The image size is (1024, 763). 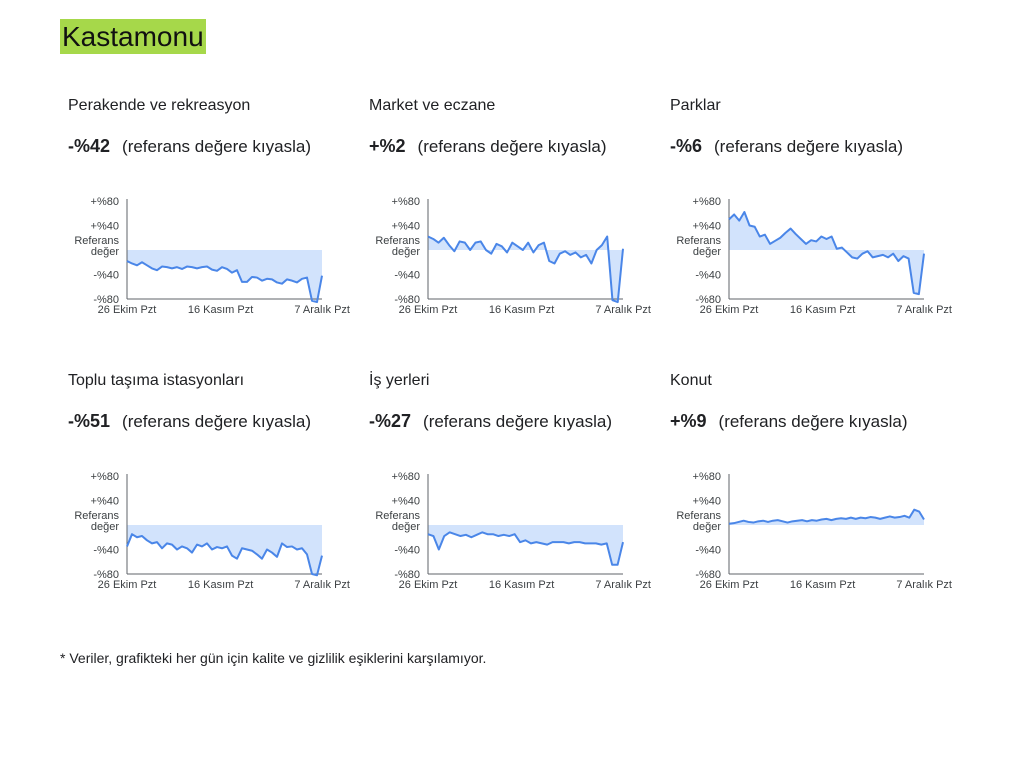 What do you see at coordinates (432, 105) in the screenshot?
I see `chart-title: Market ve eczane` at bounding box center [432, 105].